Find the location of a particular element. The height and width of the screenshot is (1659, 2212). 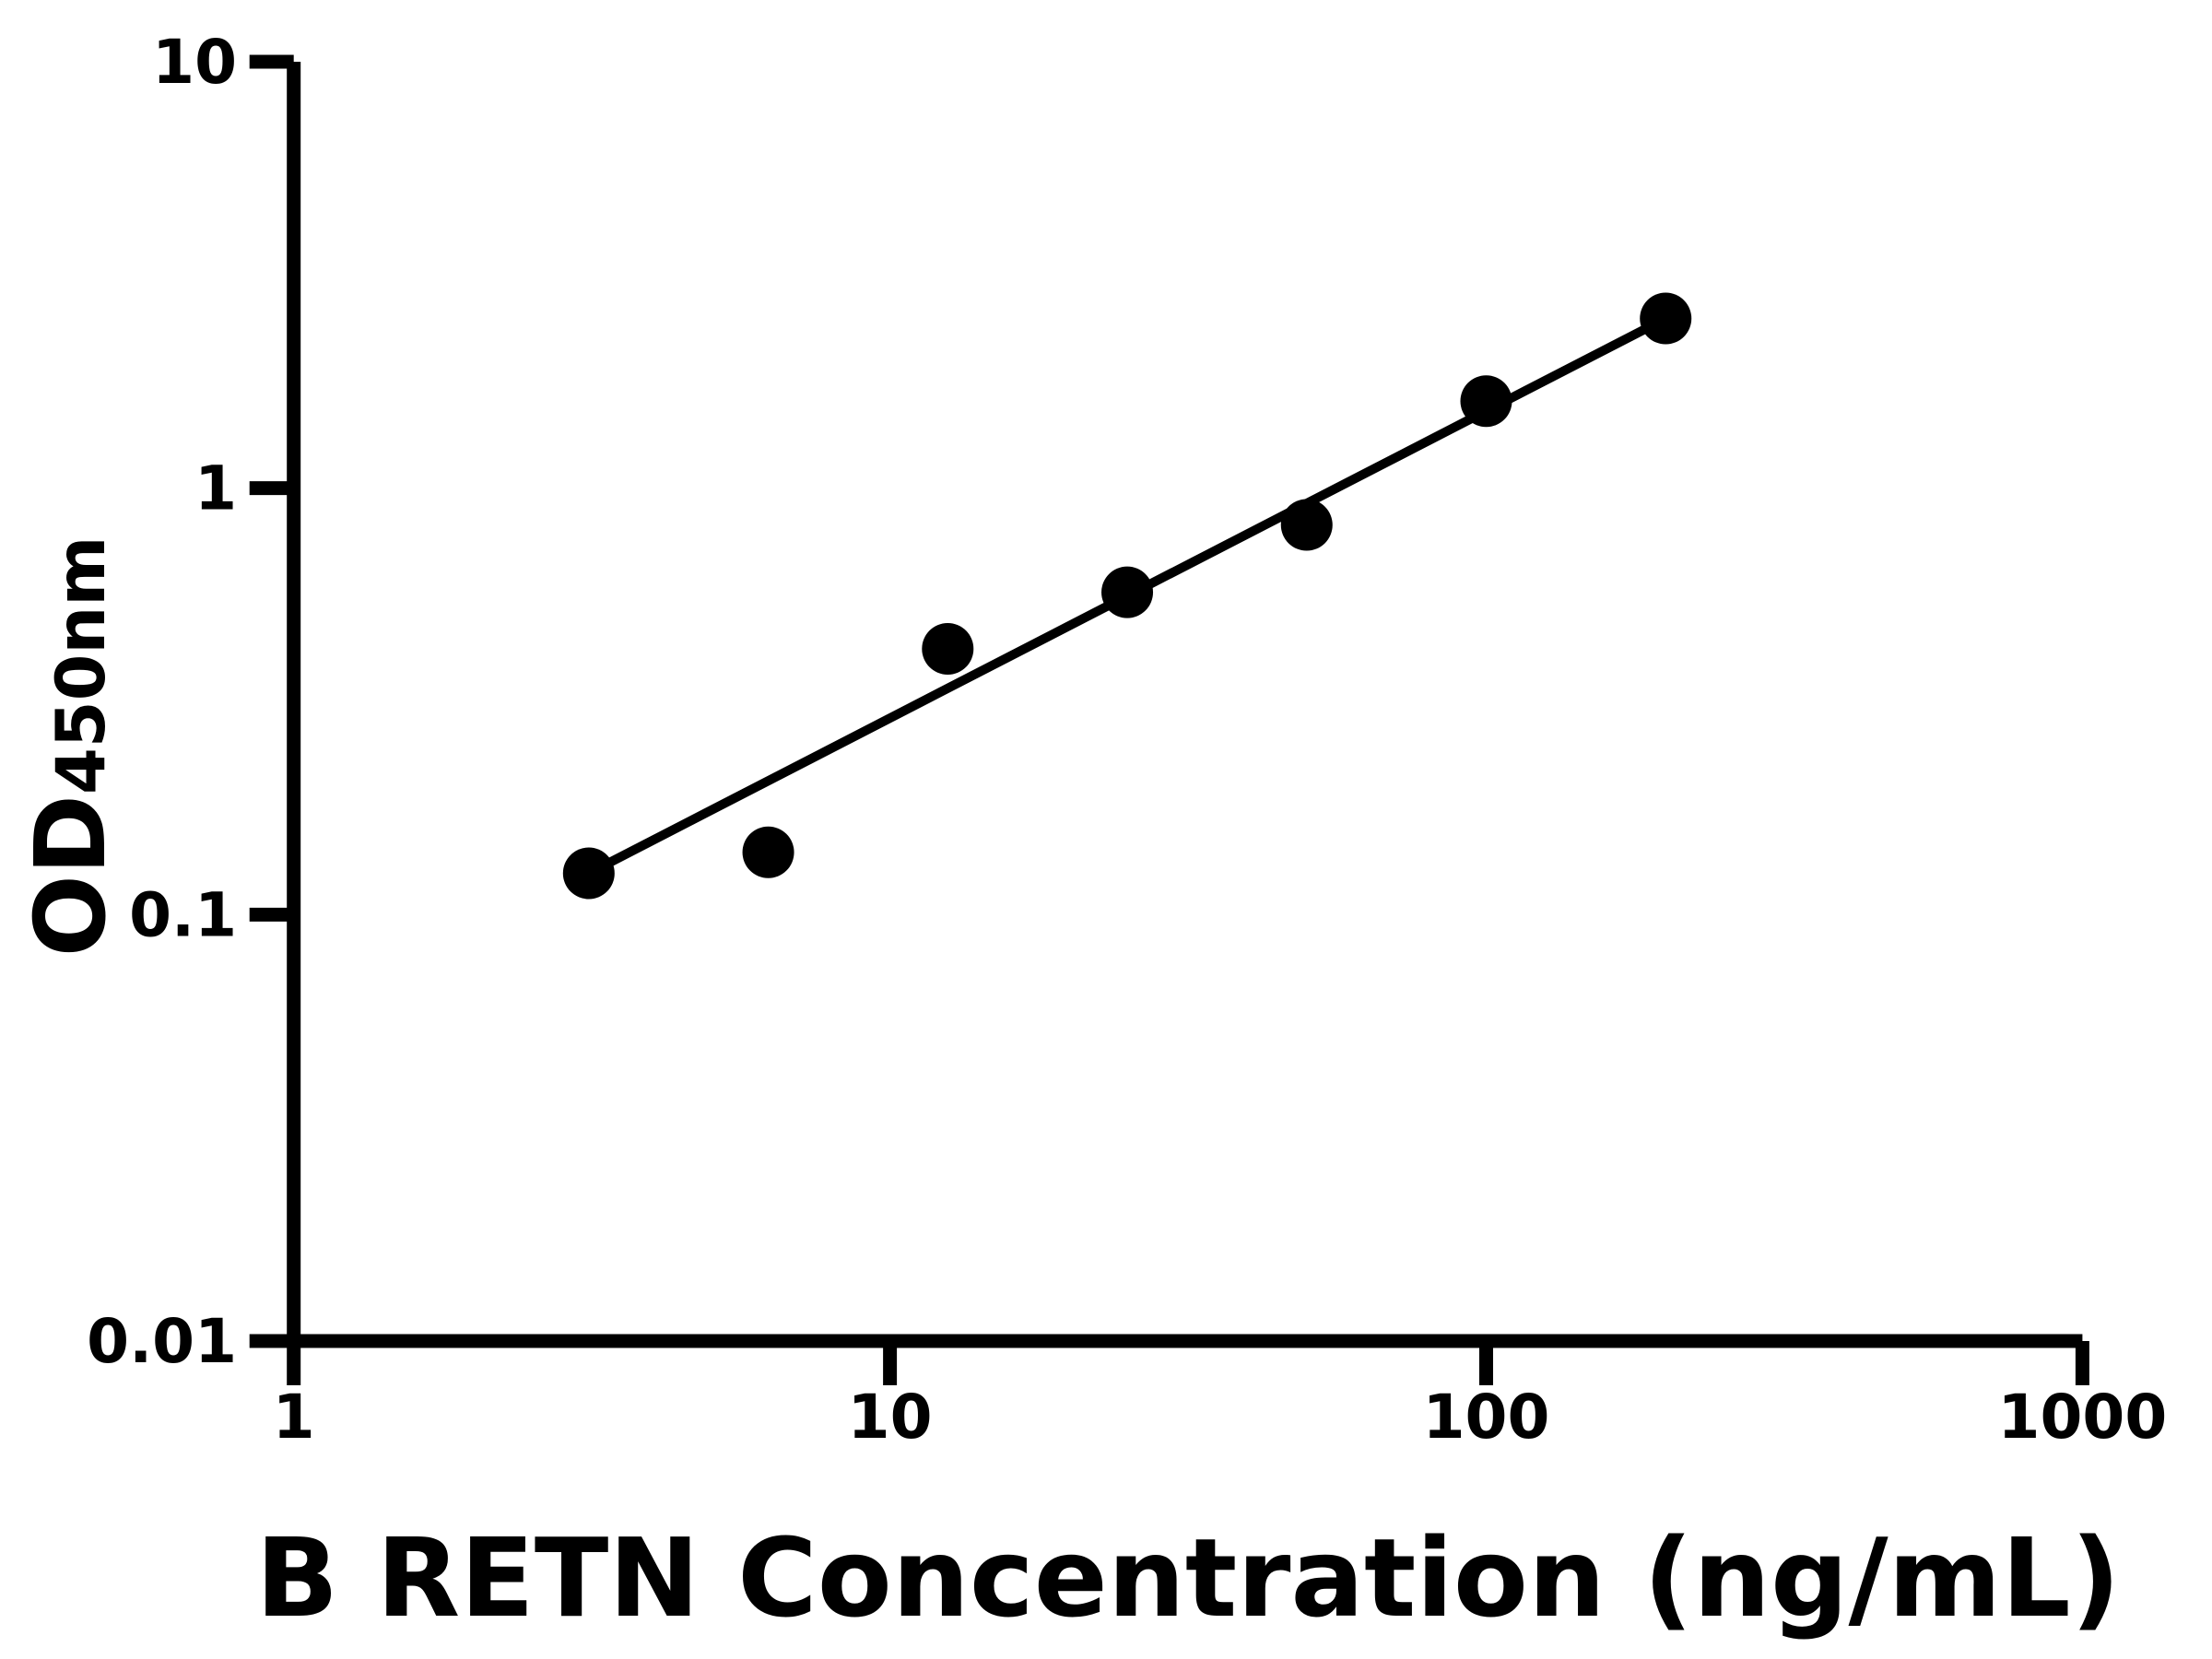

x-tick-label: 1000 is located at coordinates (2083, 1417).